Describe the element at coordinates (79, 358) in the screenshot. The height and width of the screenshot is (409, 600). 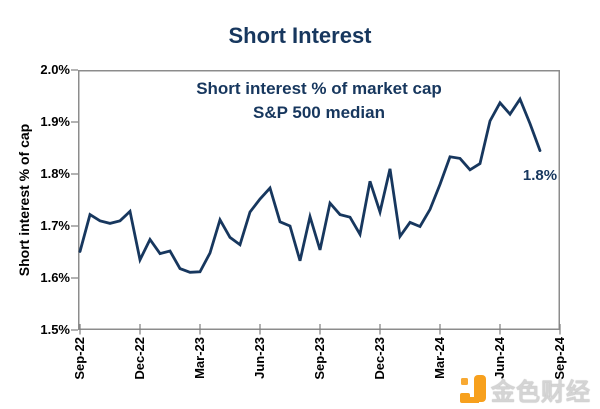
I see `x-tick-label: Sep-22` at that location.